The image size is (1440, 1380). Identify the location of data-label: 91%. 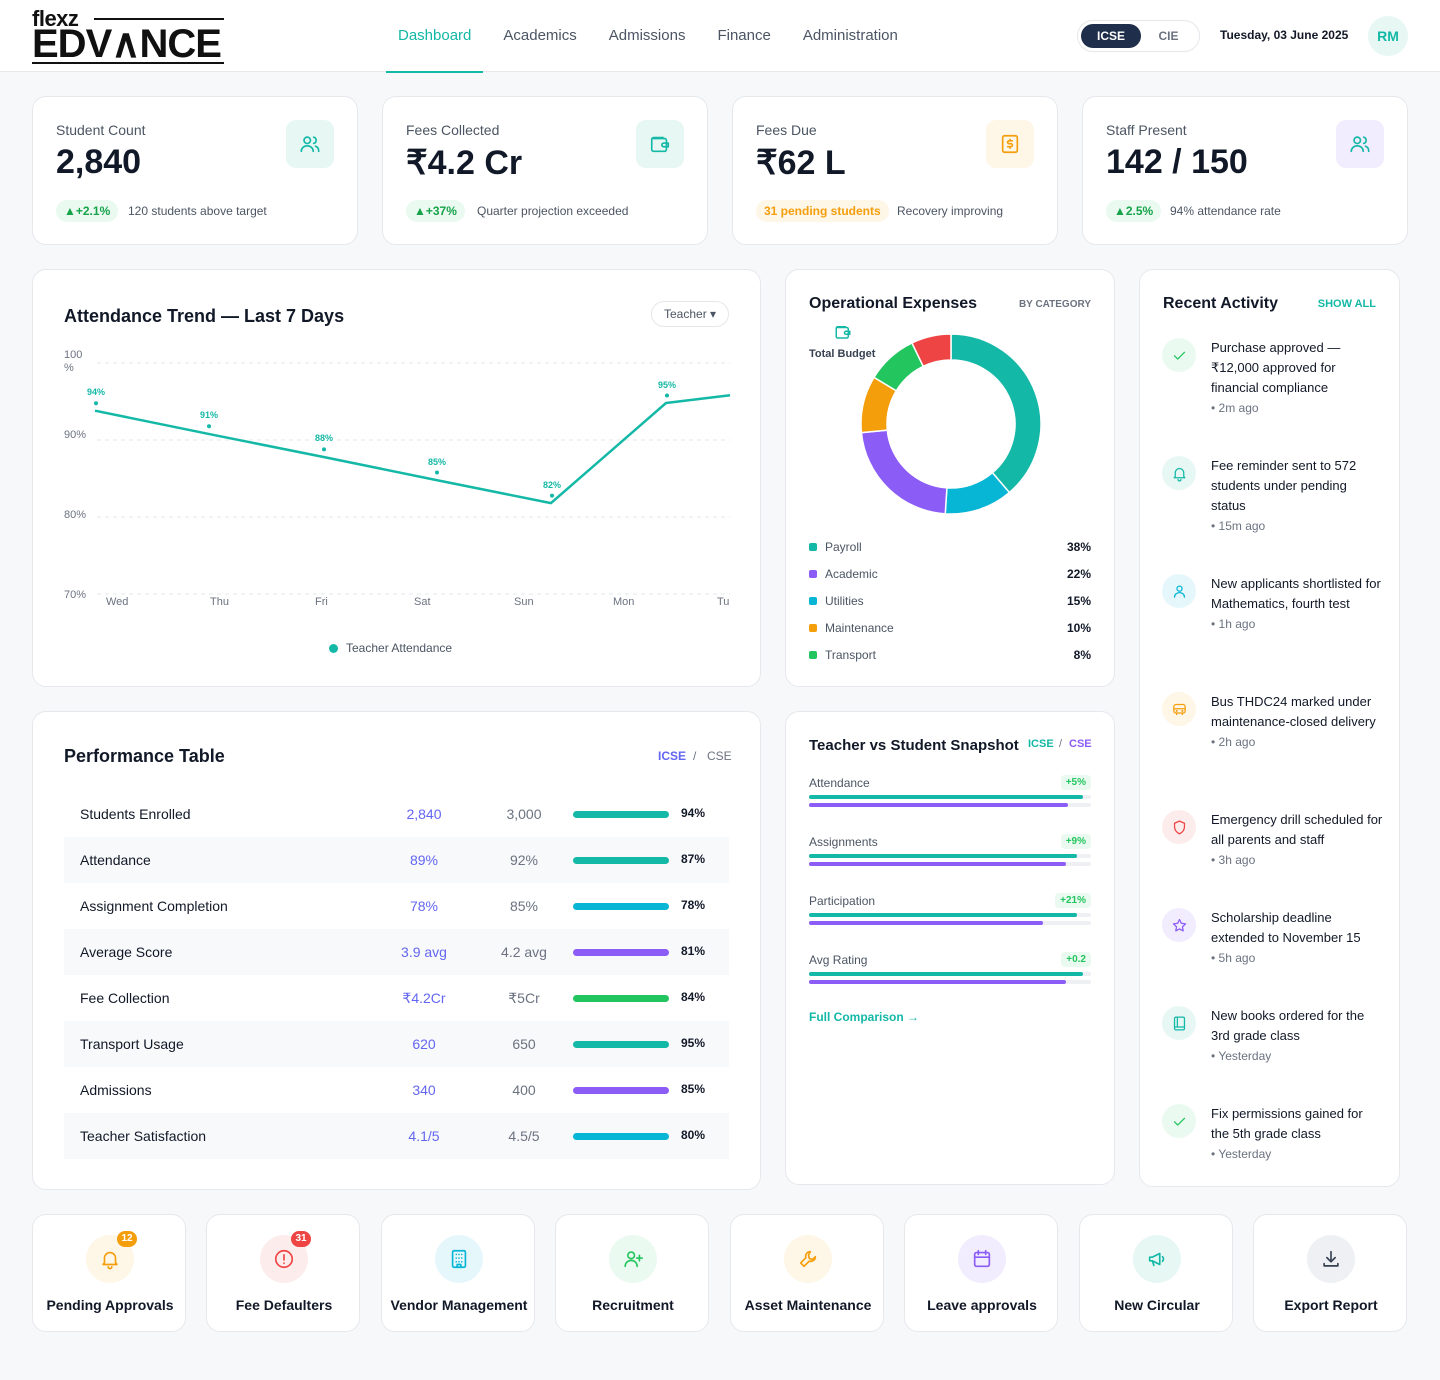
(209, 415).